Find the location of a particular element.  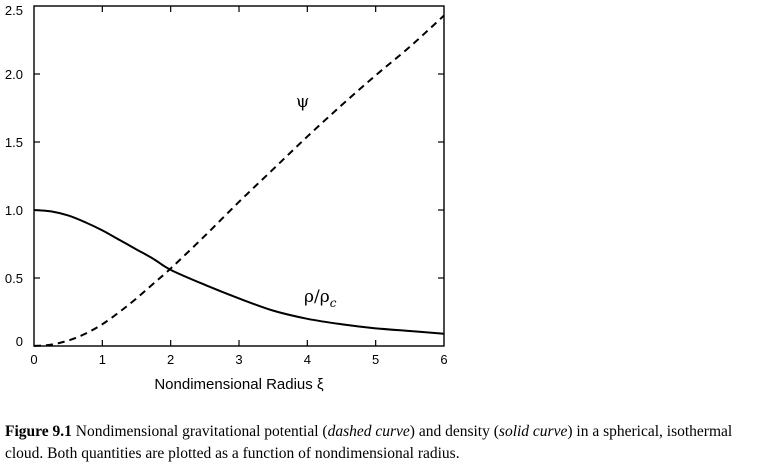

x-tick-label-1: 1 is located at coordinates (102, 359).